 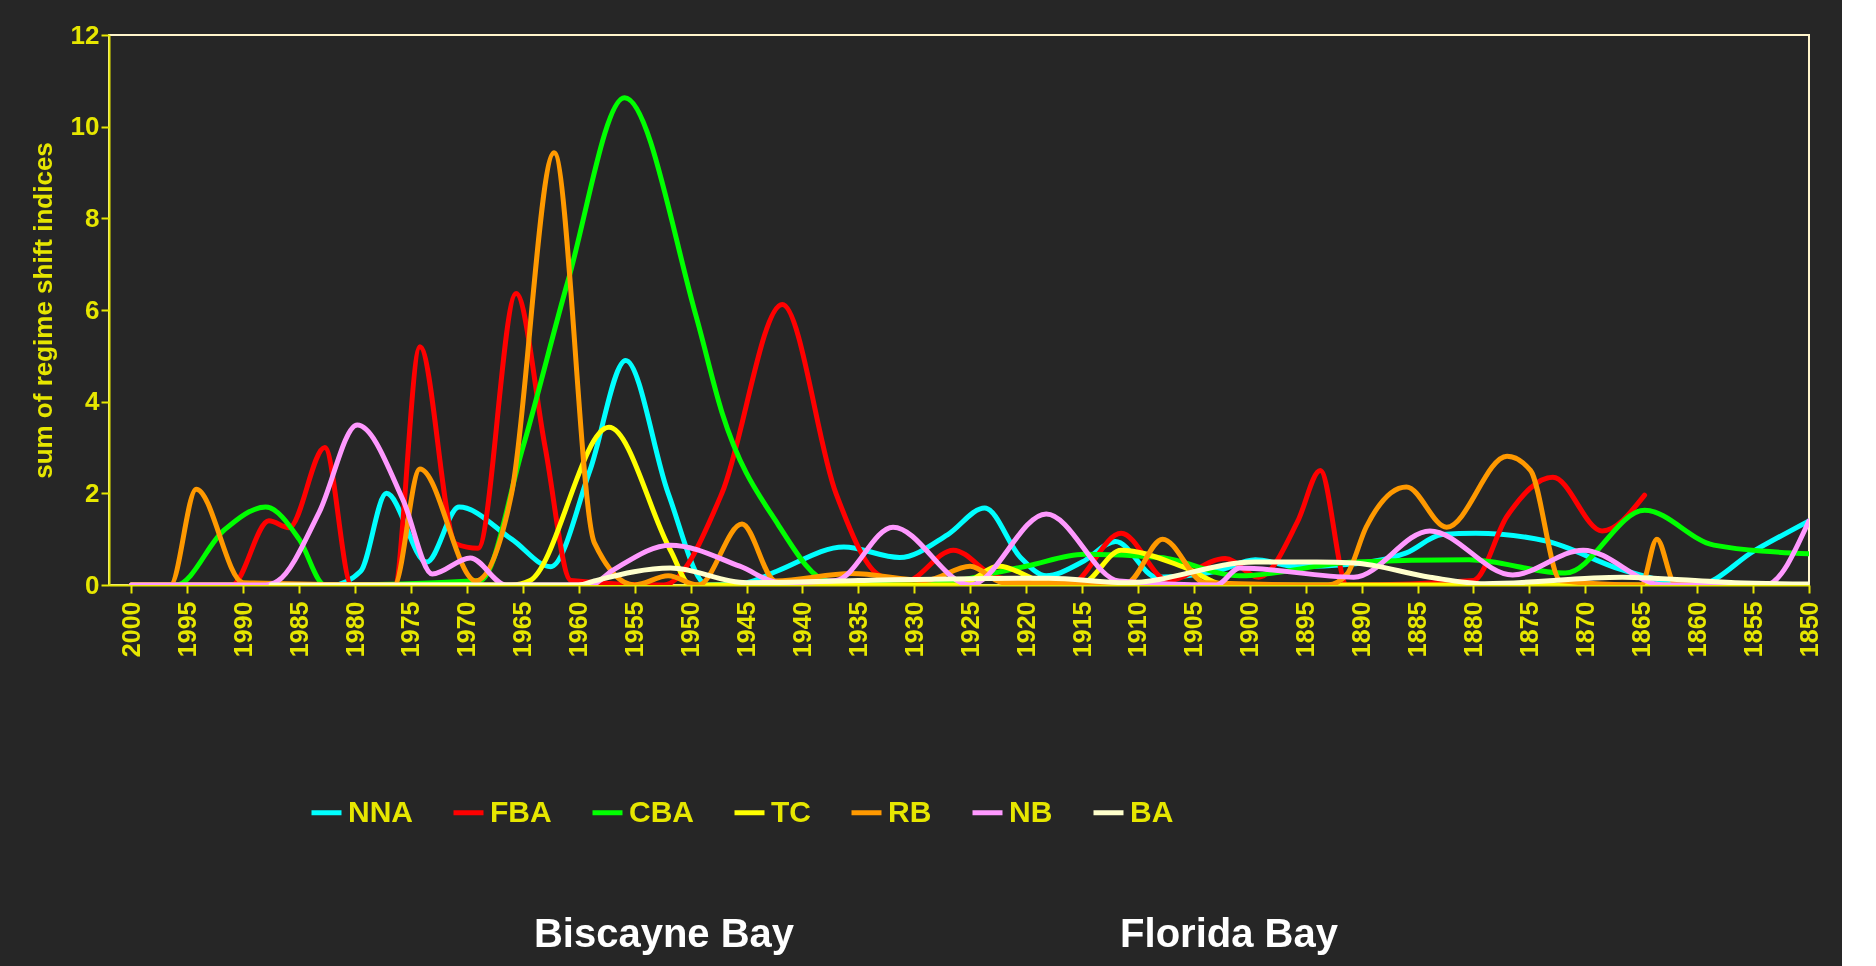 I want to click on legend-label: FBA, so click(x=521, y=811).